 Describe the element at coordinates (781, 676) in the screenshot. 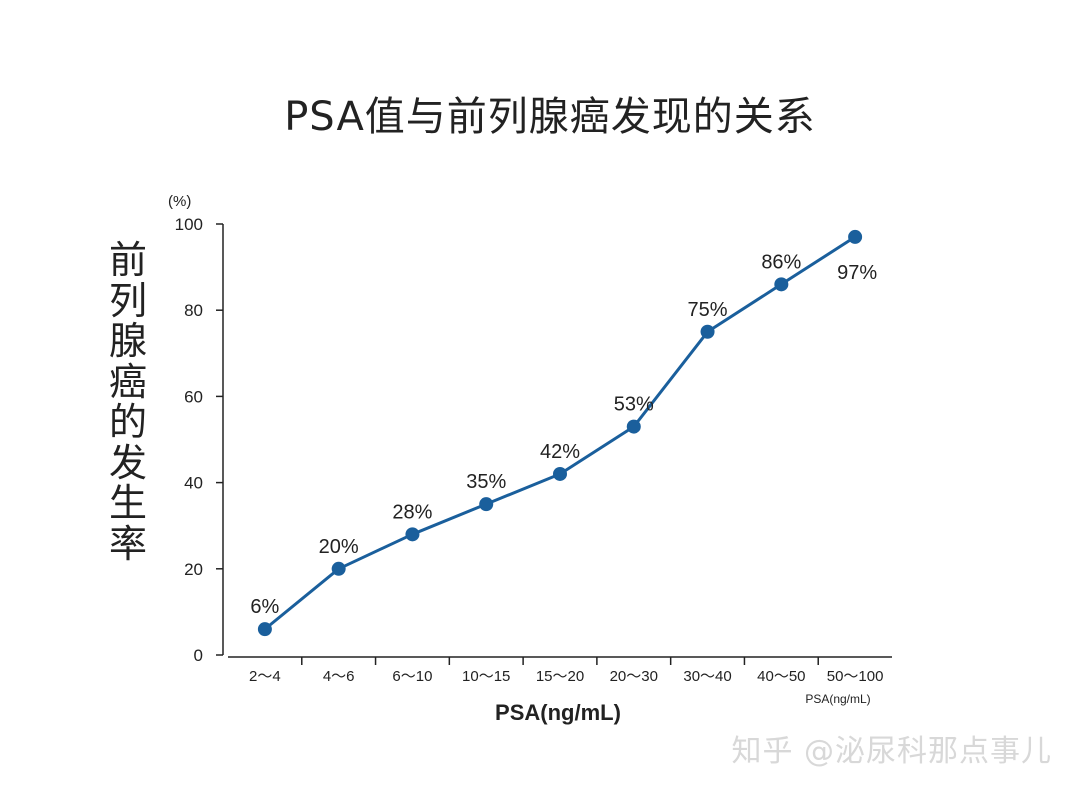

I see `x-tick-label: 40～50` at that location.